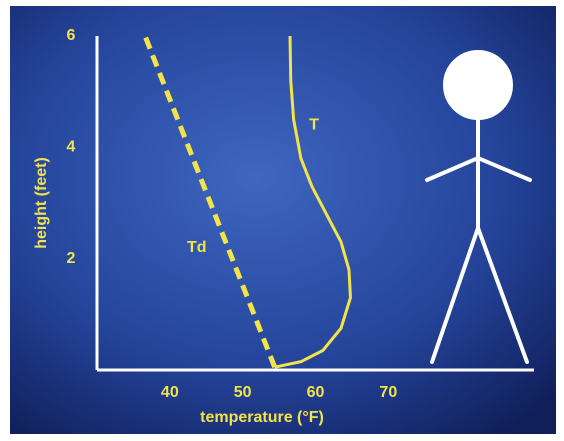 This screenshot has width=564, height=441. I want to click on stick-figure, so click(478, 207).